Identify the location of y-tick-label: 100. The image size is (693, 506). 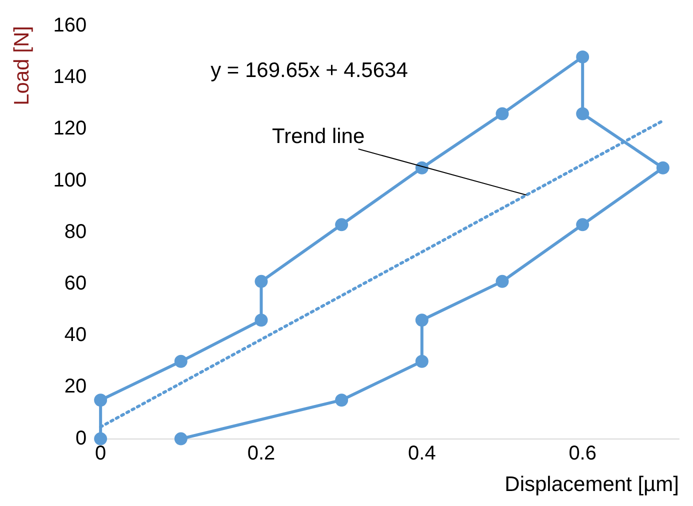
(70, 180).